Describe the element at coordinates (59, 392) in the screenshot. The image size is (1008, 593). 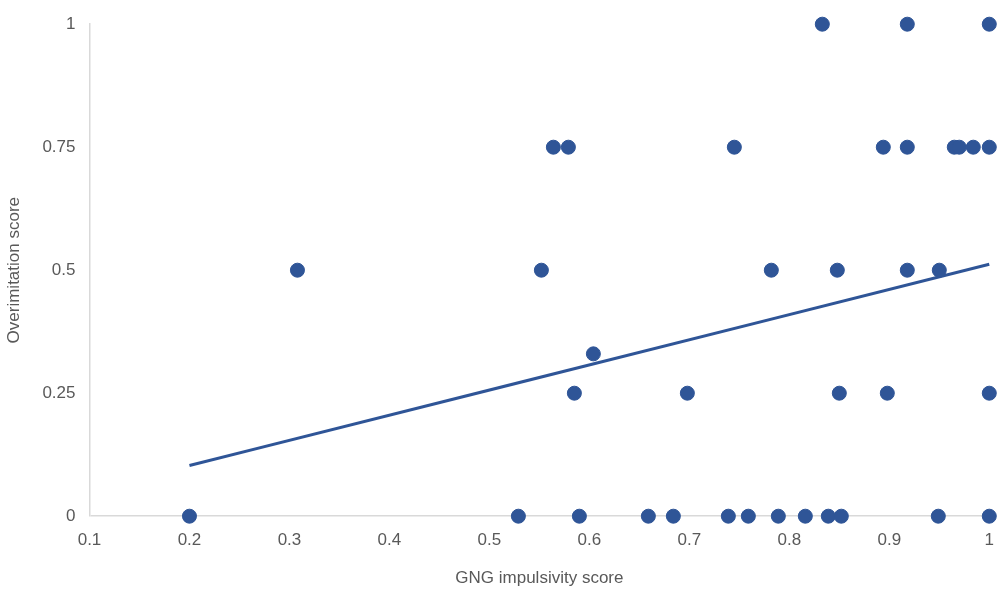
I see `y-tick-label: 0.25` at that location.